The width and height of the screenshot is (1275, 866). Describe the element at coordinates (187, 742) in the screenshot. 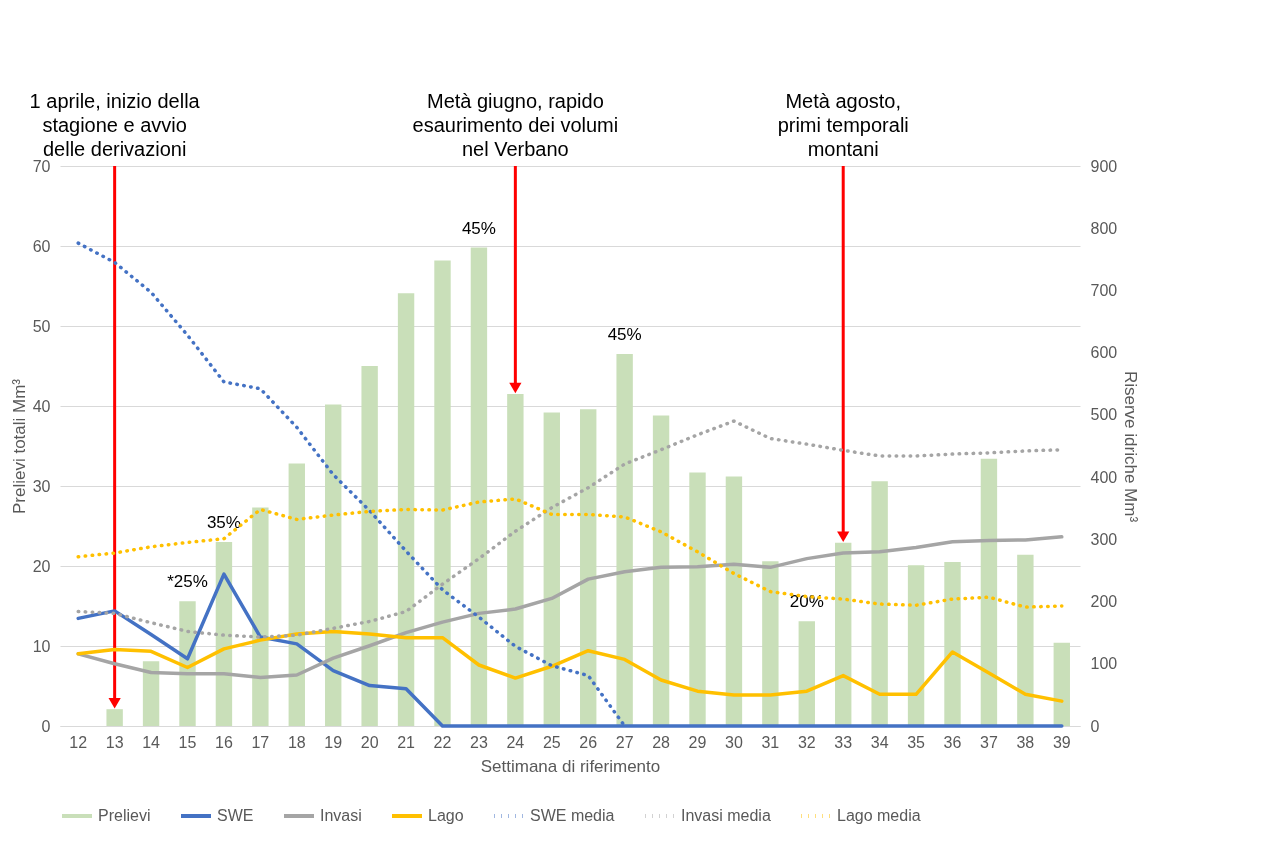

I see `x-tick-label: 15` at that location.